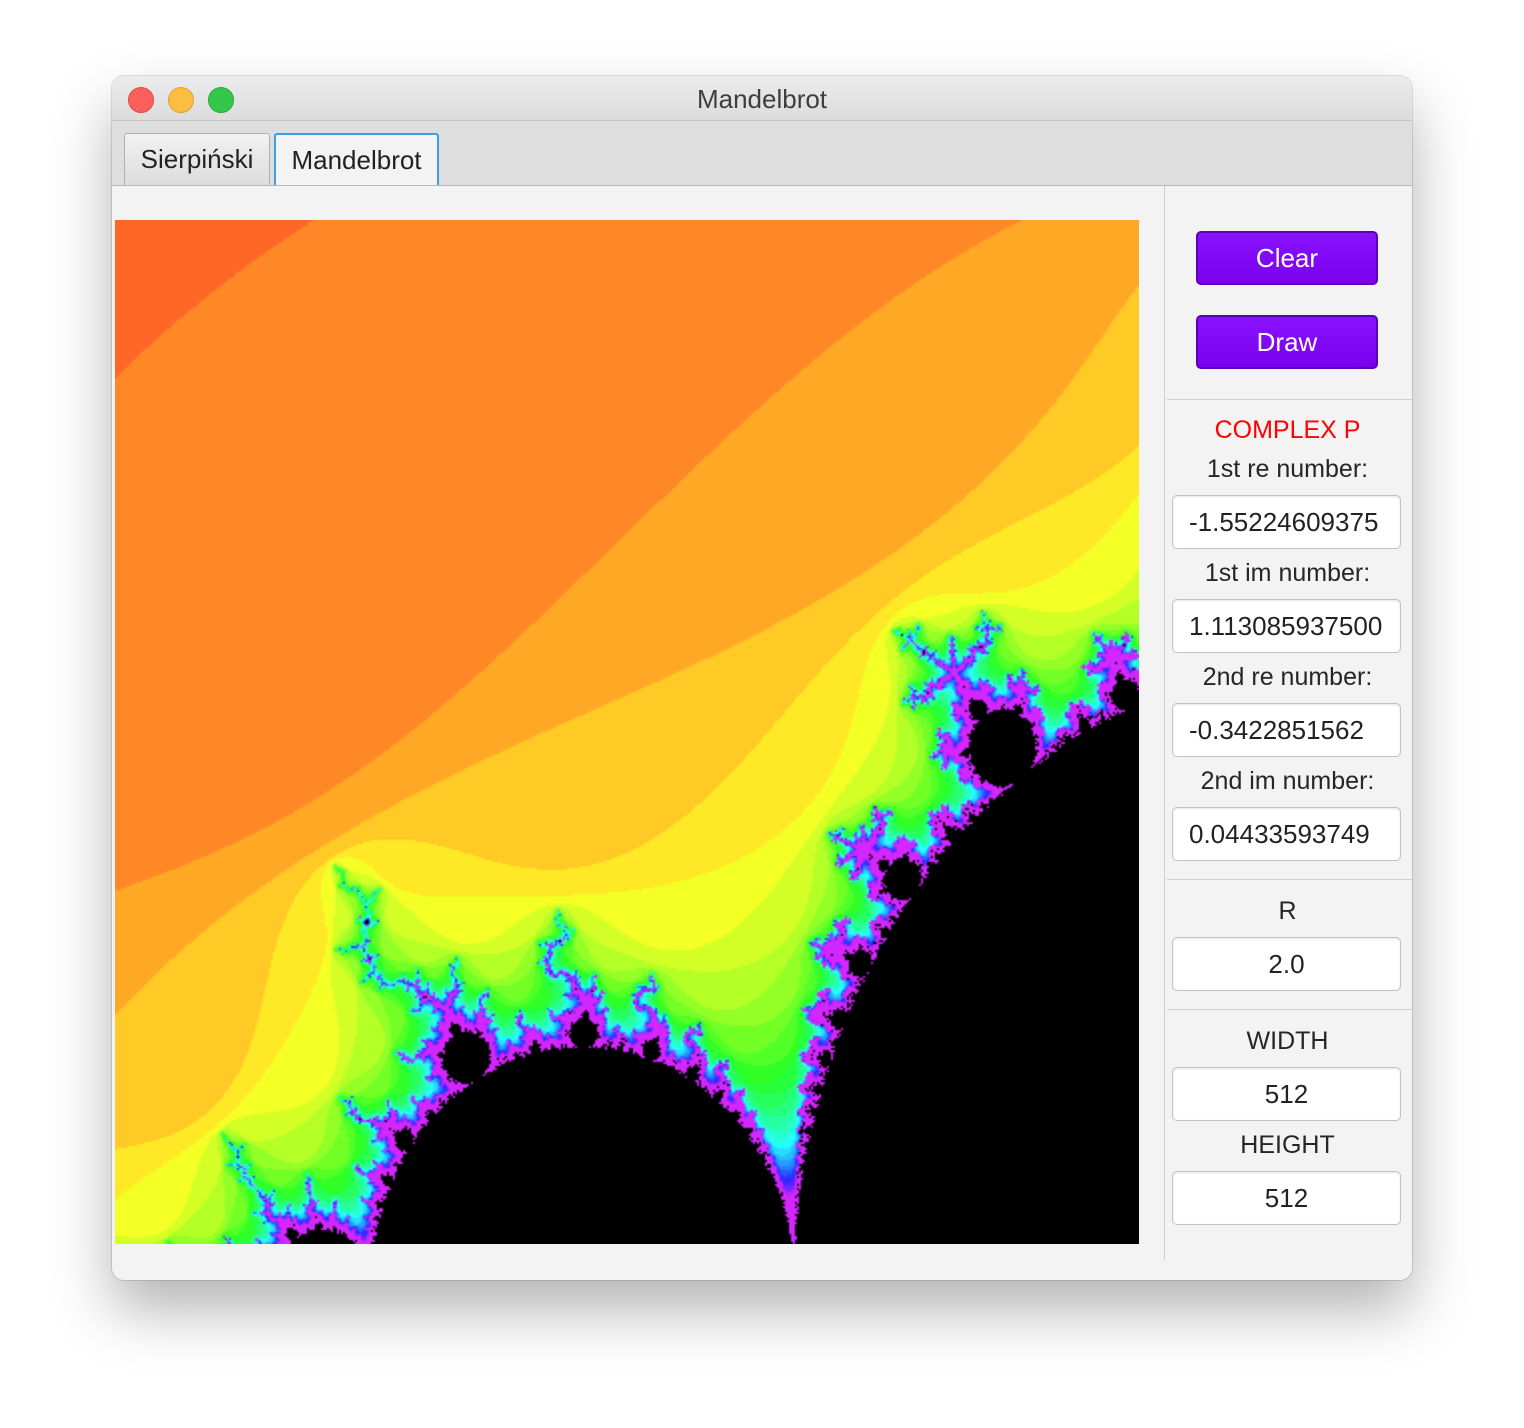 This screenshot has width=1524, height=1428. I want to click on first-im-field: 1.113085937500, so click(1286, 626).